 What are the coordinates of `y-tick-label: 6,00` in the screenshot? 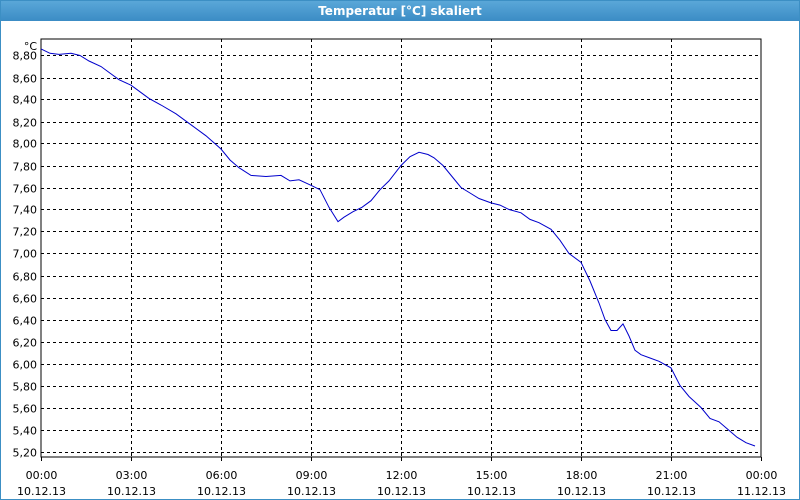 It's located at (25, 365).